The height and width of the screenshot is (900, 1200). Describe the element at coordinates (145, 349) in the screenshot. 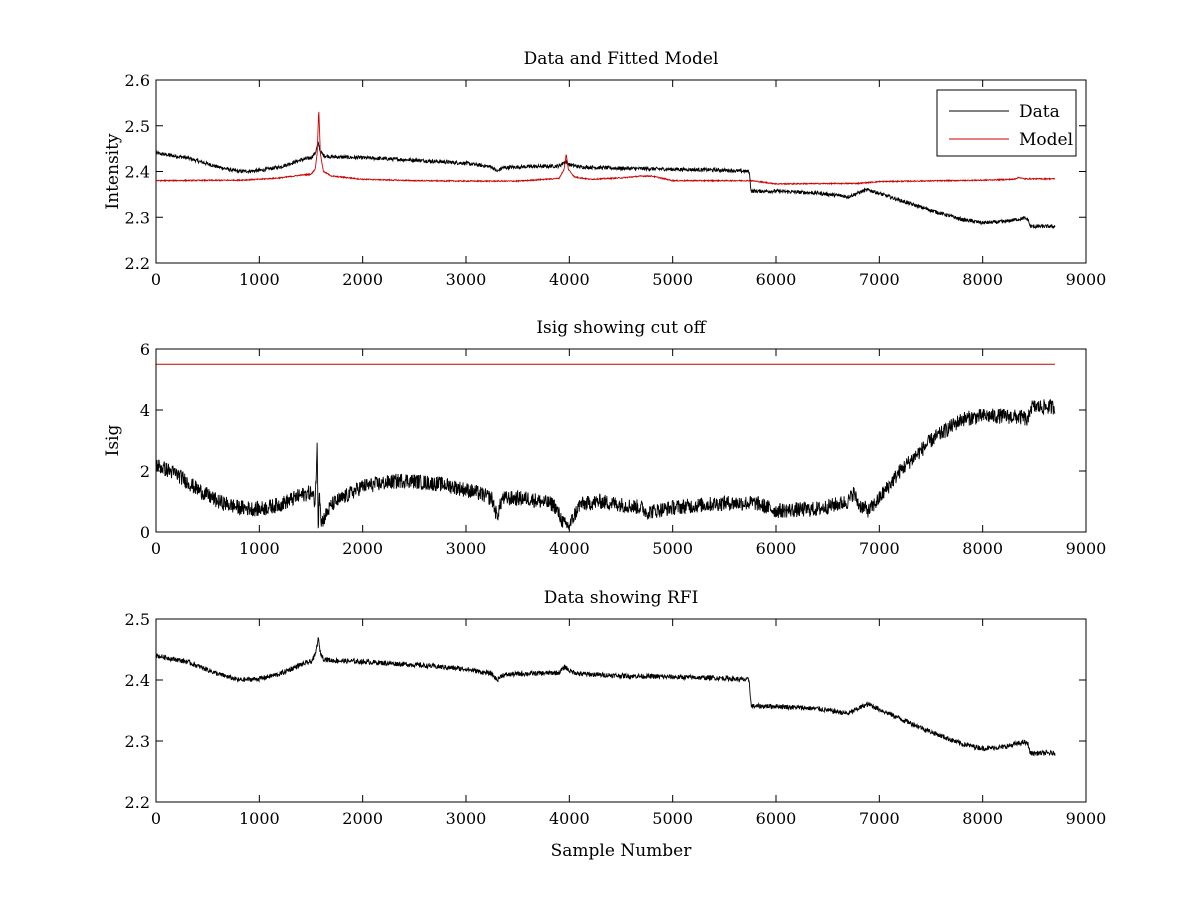

I see `y-tick-label: 6` at that location.